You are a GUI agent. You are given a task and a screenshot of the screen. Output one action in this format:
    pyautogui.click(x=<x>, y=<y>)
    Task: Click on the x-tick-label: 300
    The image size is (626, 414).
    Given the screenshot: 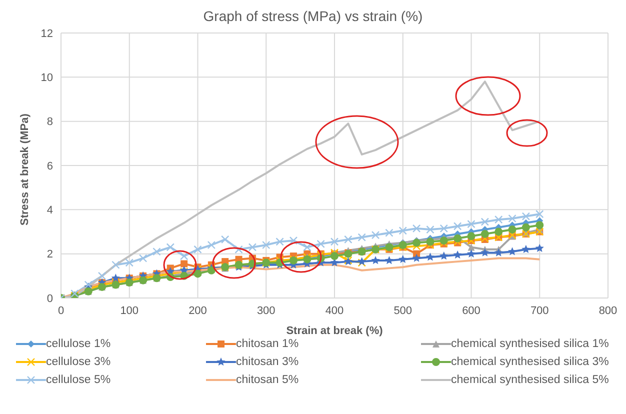 What is the action you would take?
    pyautogui.click(x=266, y=310)
    